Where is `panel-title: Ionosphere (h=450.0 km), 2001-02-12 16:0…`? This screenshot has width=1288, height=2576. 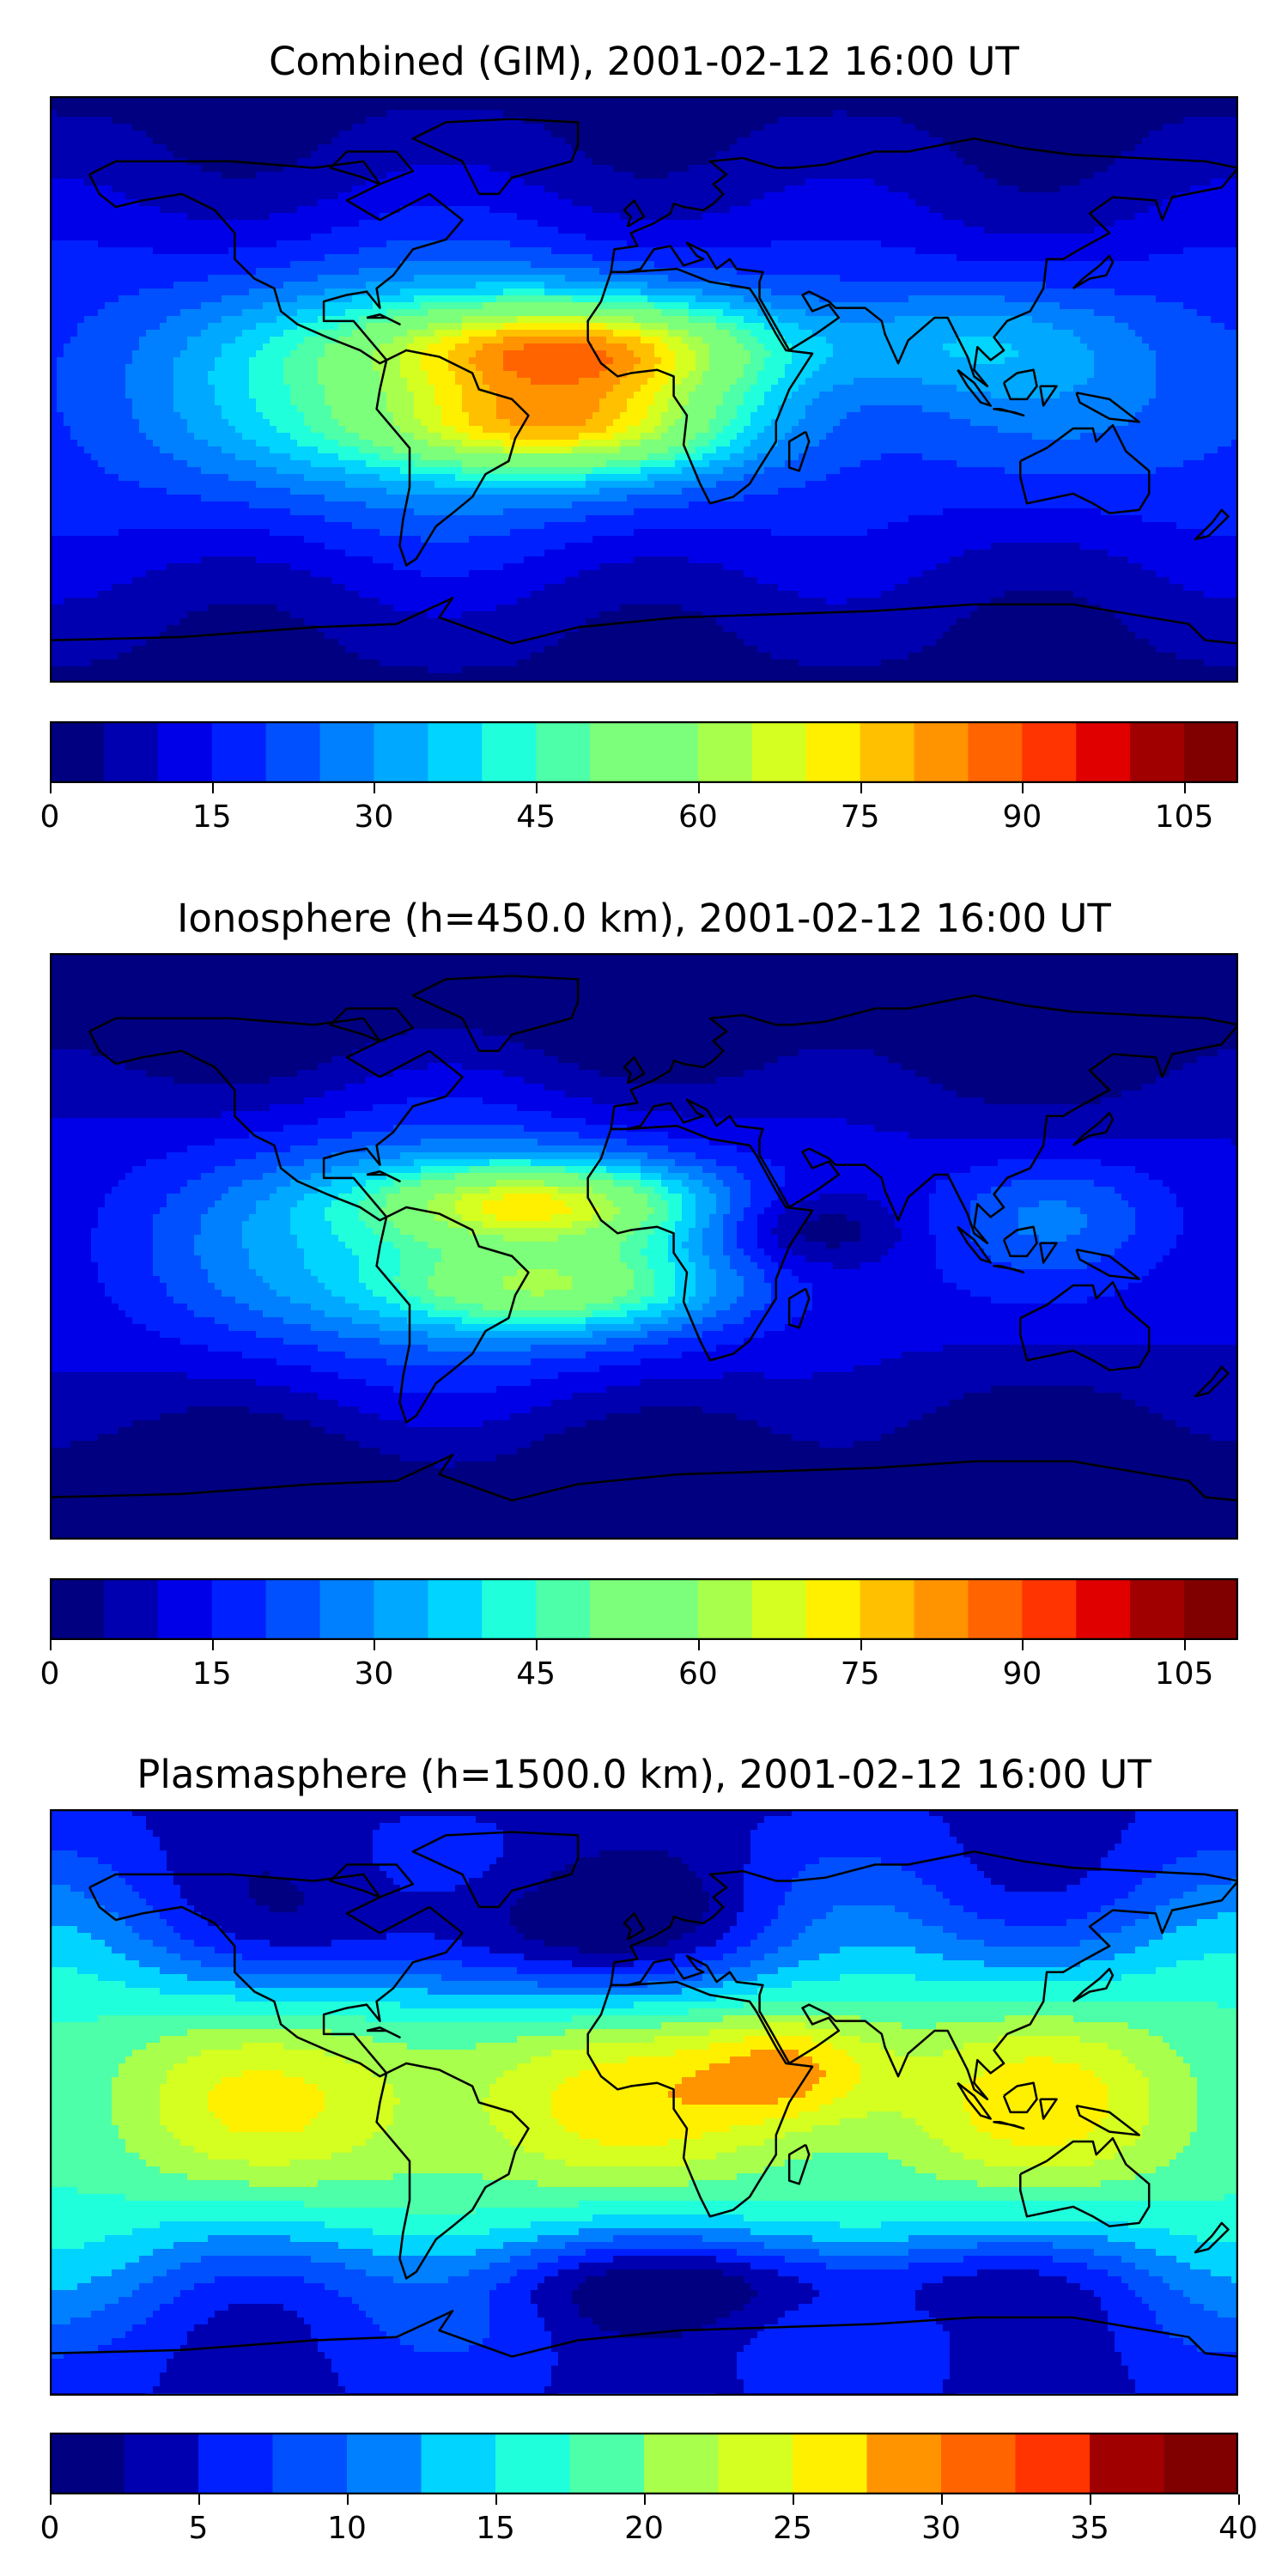
panel-title: Ionosphere (h=450.0 km), 2001-02-12 16:0… is located at coordinates (644, 919).